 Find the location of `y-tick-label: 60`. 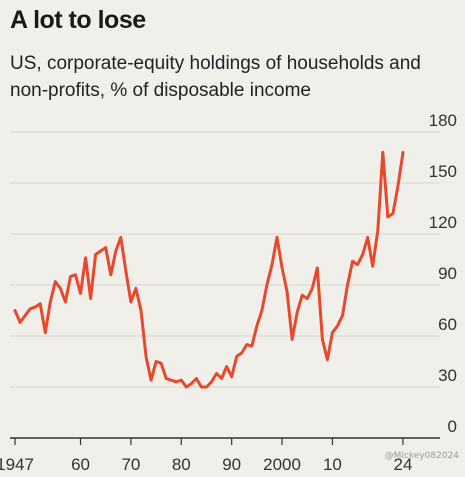

y-tick-label: 60 is located at coordinates (447, 324).